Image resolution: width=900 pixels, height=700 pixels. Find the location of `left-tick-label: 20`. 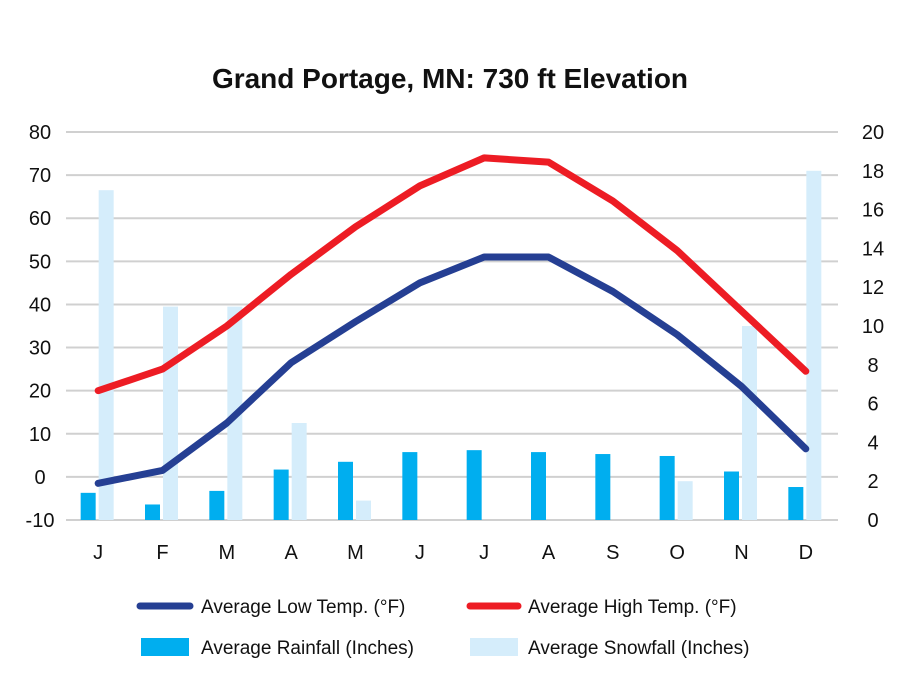

left-tick-label: 20 is located at coordinates (40, 392).